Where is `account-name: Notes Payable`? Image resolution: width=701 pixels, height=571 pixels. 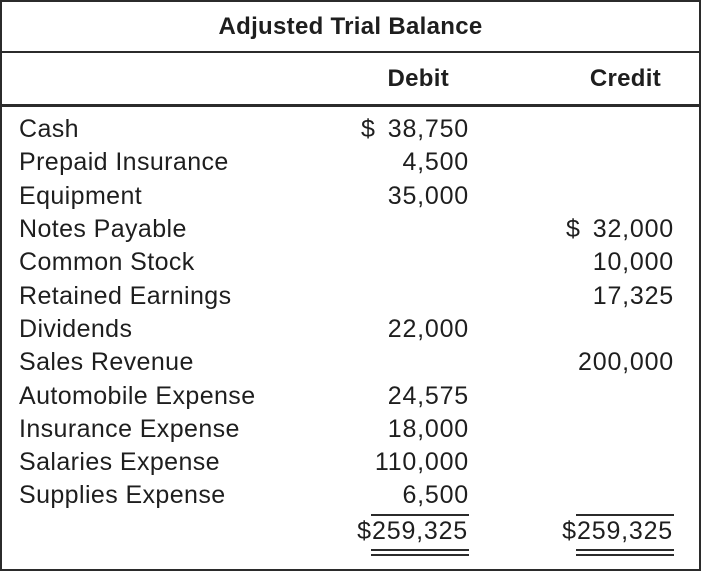 account-name: Notes Payable is located at coordinates (103, 229).